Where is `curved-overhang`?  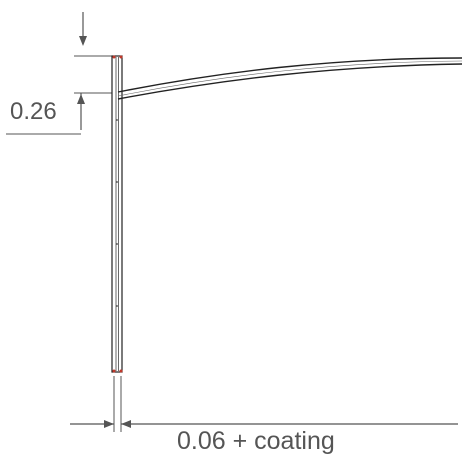 curved-overhang is located at coordinates (289, 78).